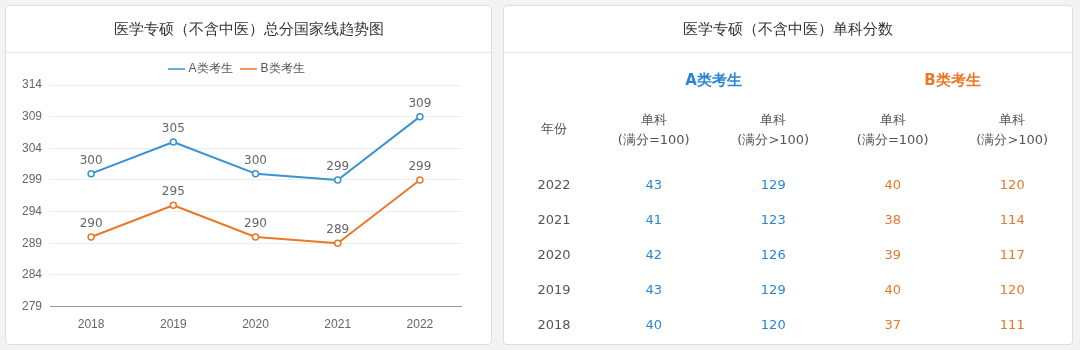  What do you see at coordinates (173, 191) in the screenshot?
I see `data-label: 295` at bounding box center [173, 191].